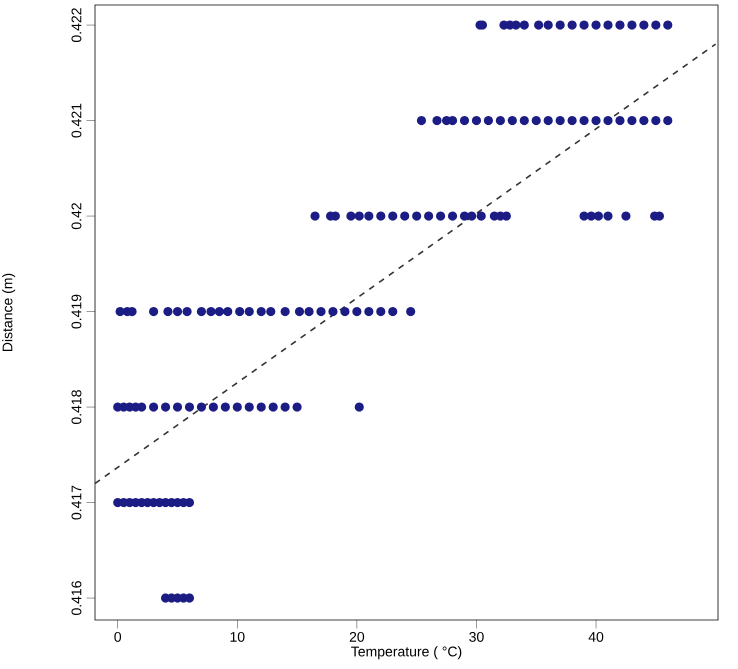  What do you see at coordinates (77, 121) in the screenshot?
I see `y-tick-label: 0.421` at bounding box center [77, 121].